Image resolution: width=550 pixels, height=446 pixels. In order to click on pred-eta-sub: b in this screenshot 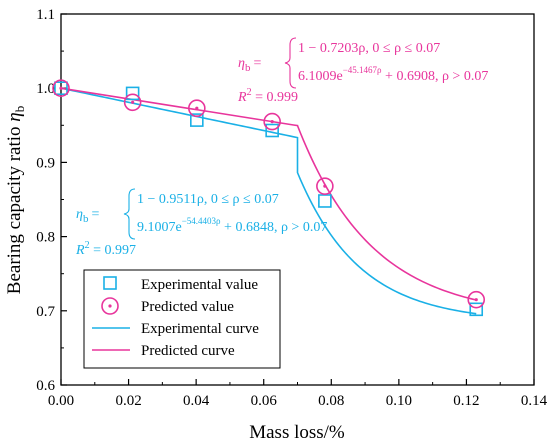, I will do `click(248, 68)`.